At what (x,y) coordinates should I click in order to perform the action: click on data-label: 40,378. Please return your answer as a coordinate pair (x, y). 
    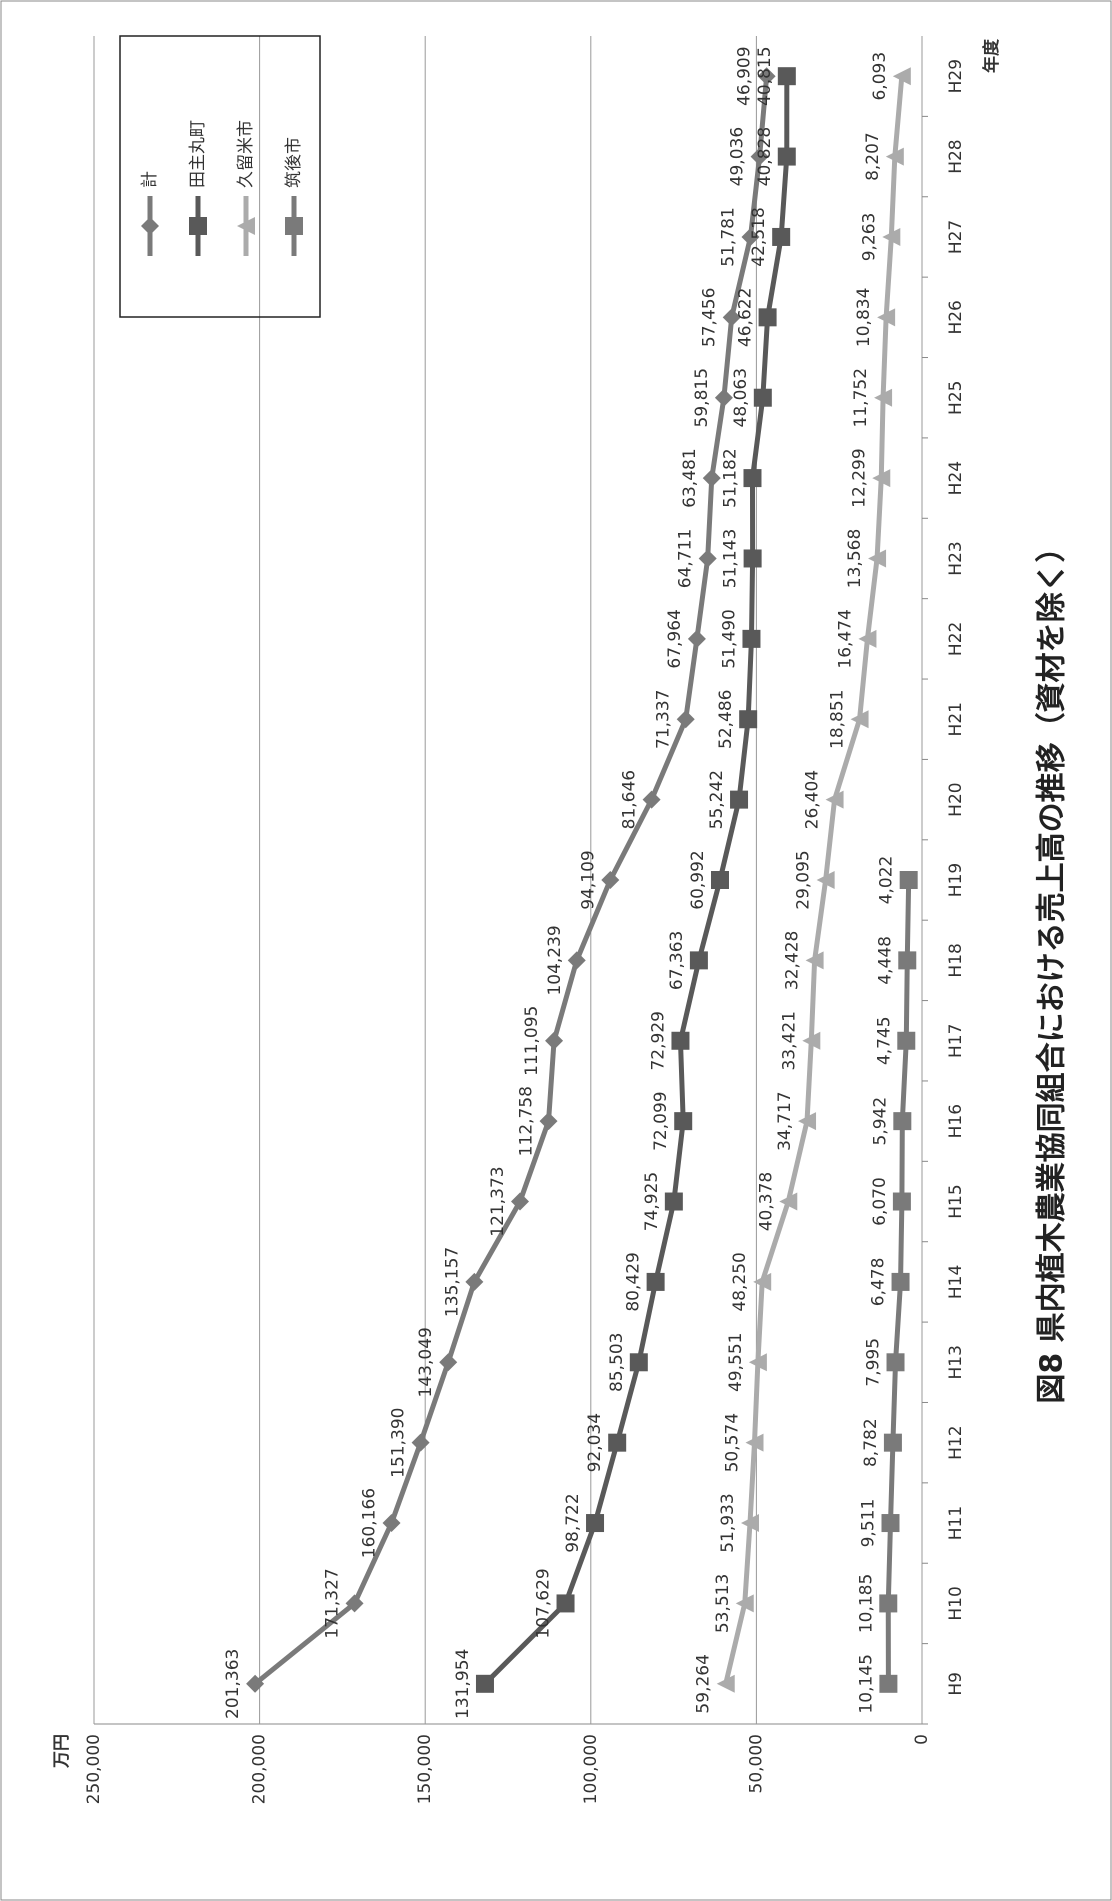
    Looking at the image, I should click on (766, 1201).